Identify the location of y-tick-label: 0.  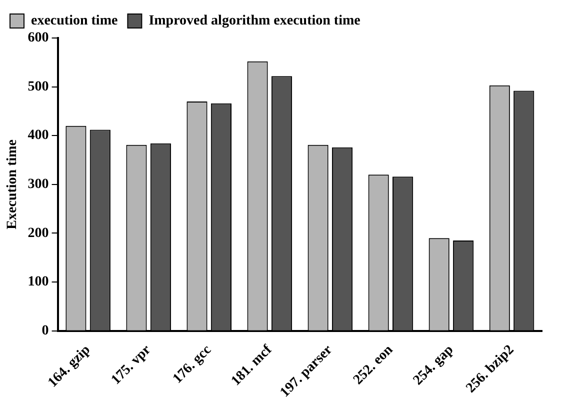
(45, 330).